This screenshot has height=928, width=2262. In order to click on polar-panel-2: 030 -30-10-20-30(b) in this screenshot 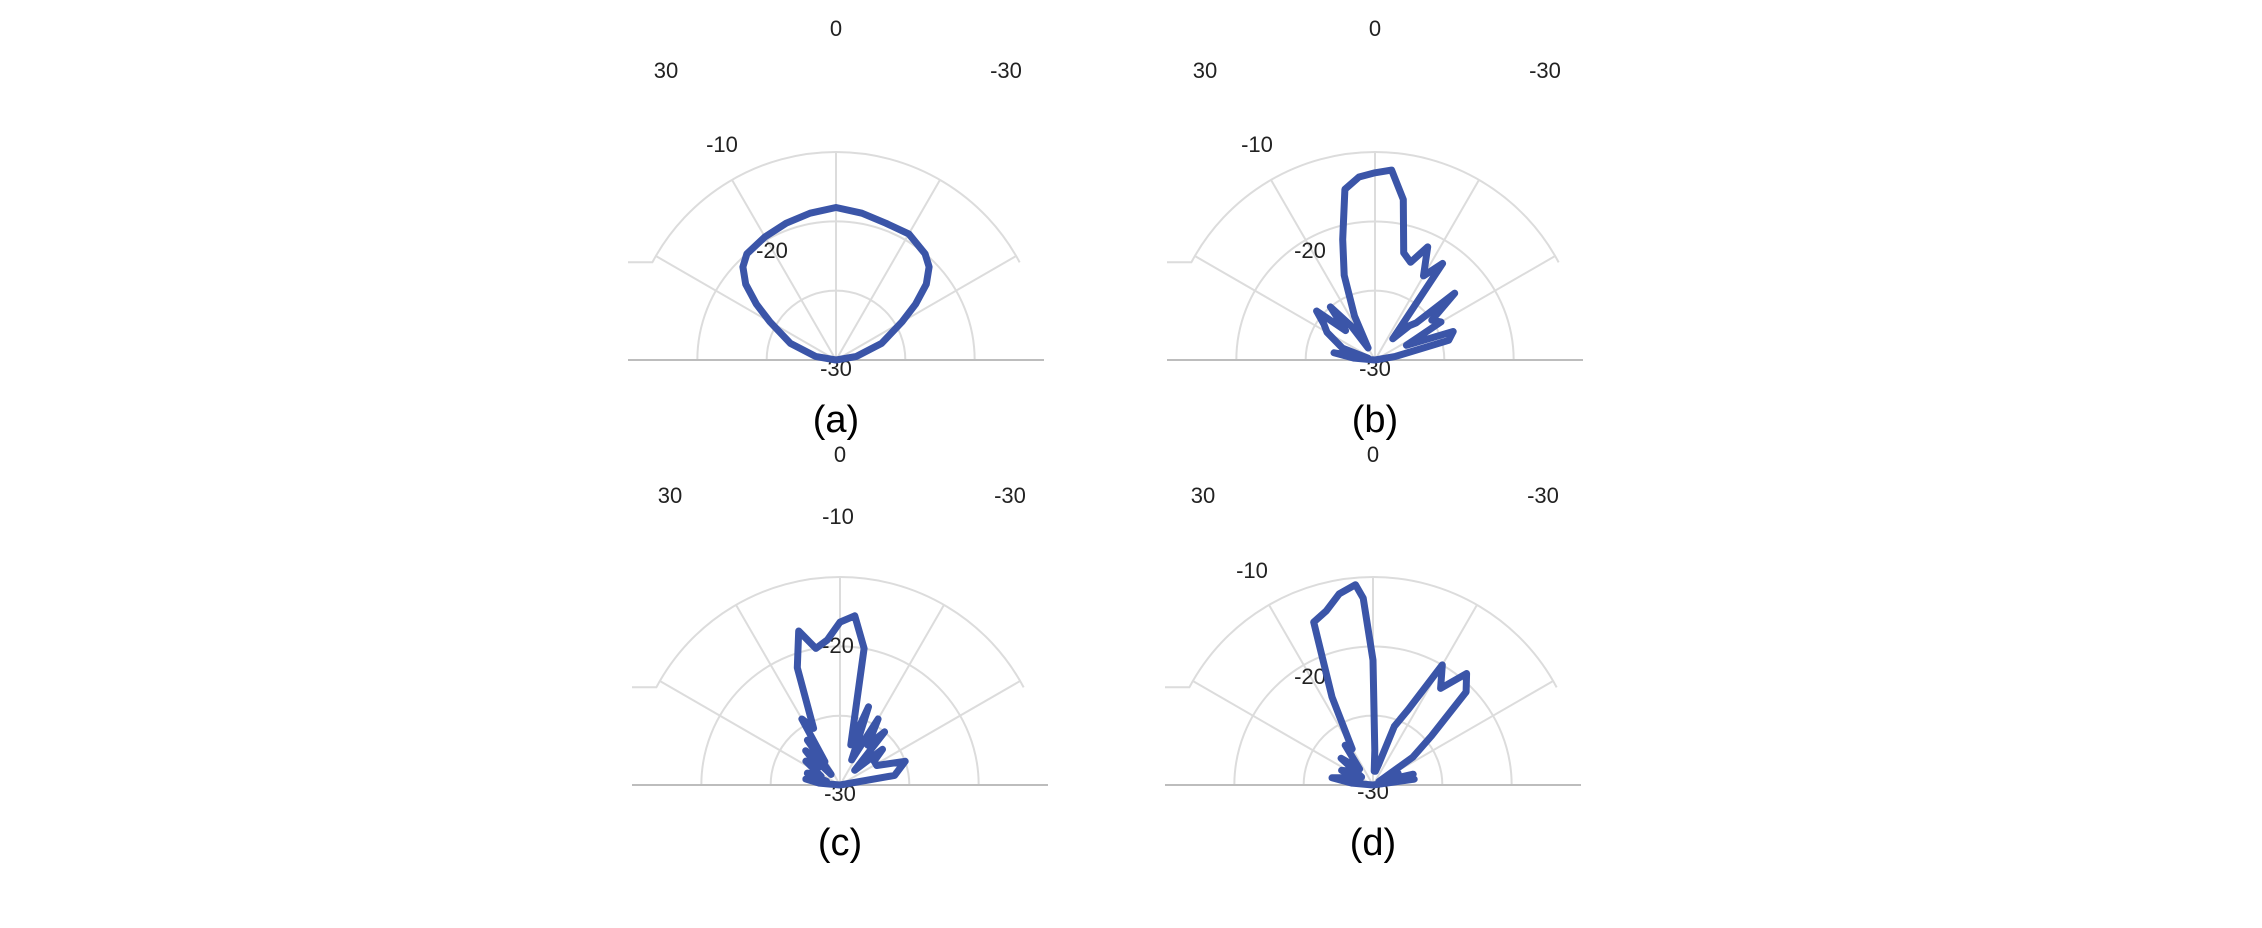, I will do `click(1375, 228)`.